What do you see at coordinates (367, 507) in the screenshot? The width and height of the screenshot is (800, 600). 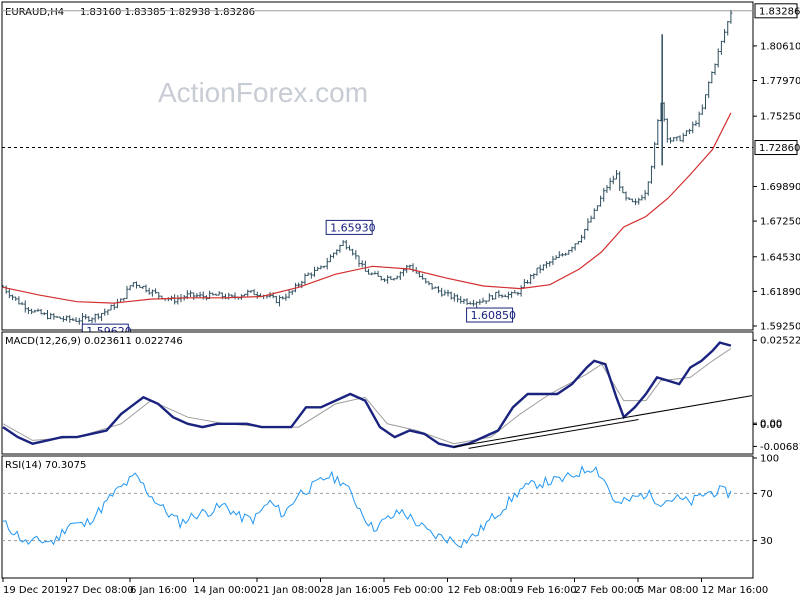 I see `rsi-line` at bounding box center [367, 507].